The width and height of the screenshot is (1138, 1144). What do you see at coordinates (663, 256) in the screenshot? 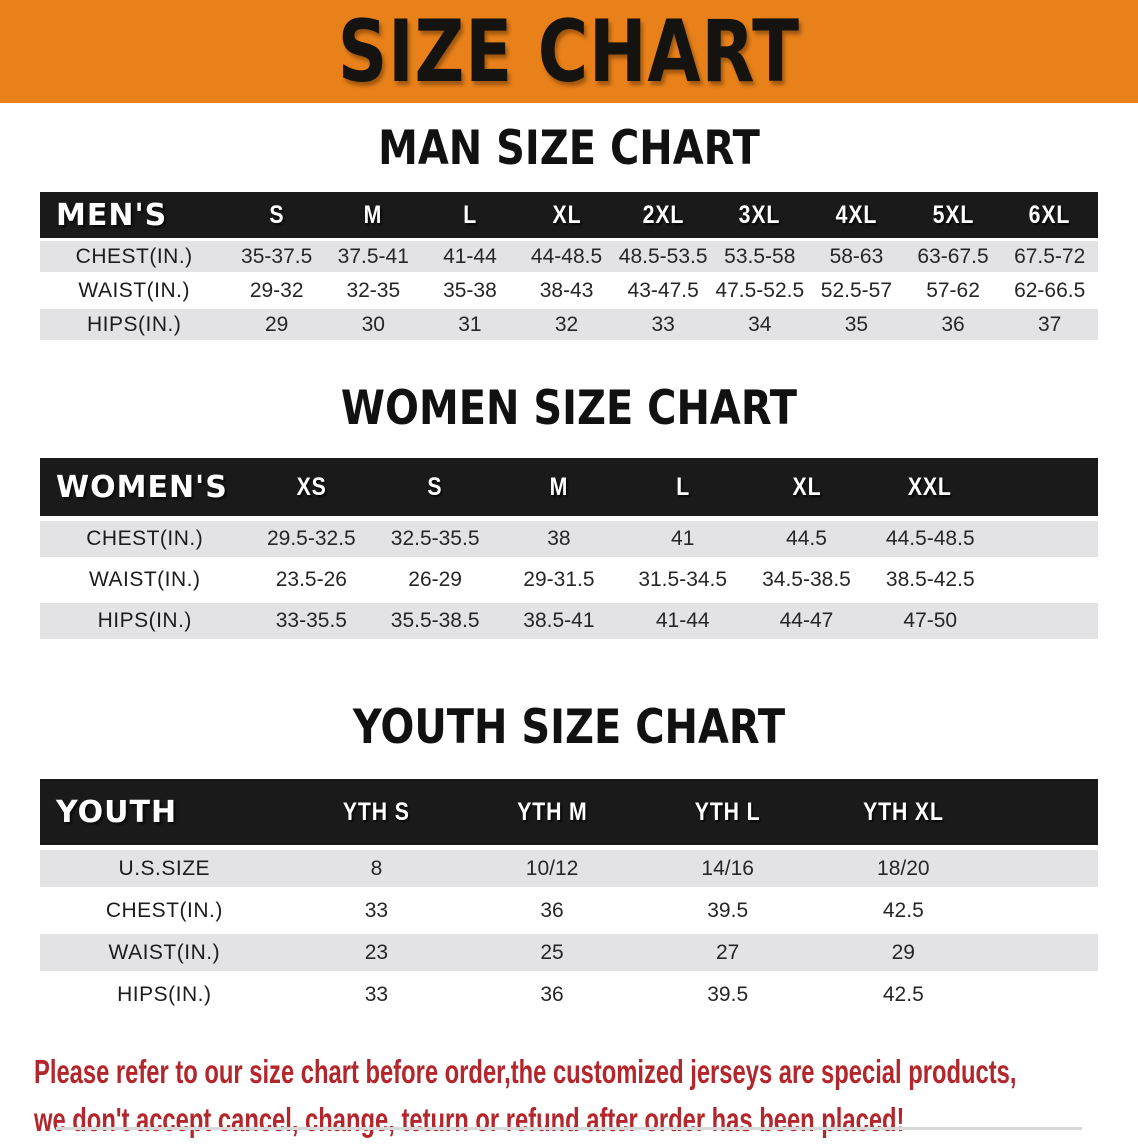
I see `size-value: 48.5-53.5` at bounding box center [663, 256].